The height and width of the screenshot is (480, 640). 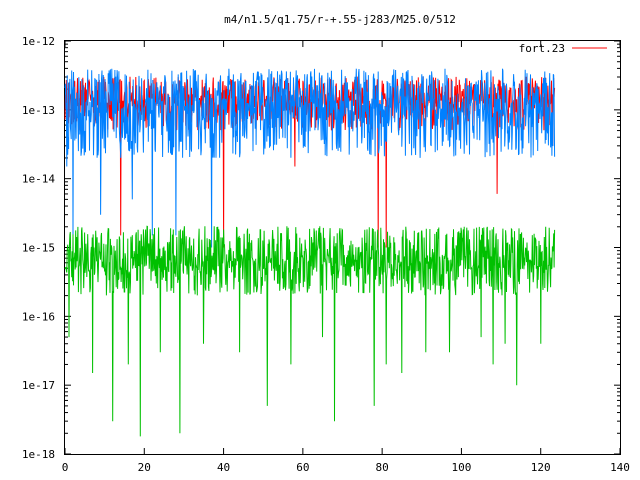 I want to click on x-tick-label: 140, so click(x=620, y=467).